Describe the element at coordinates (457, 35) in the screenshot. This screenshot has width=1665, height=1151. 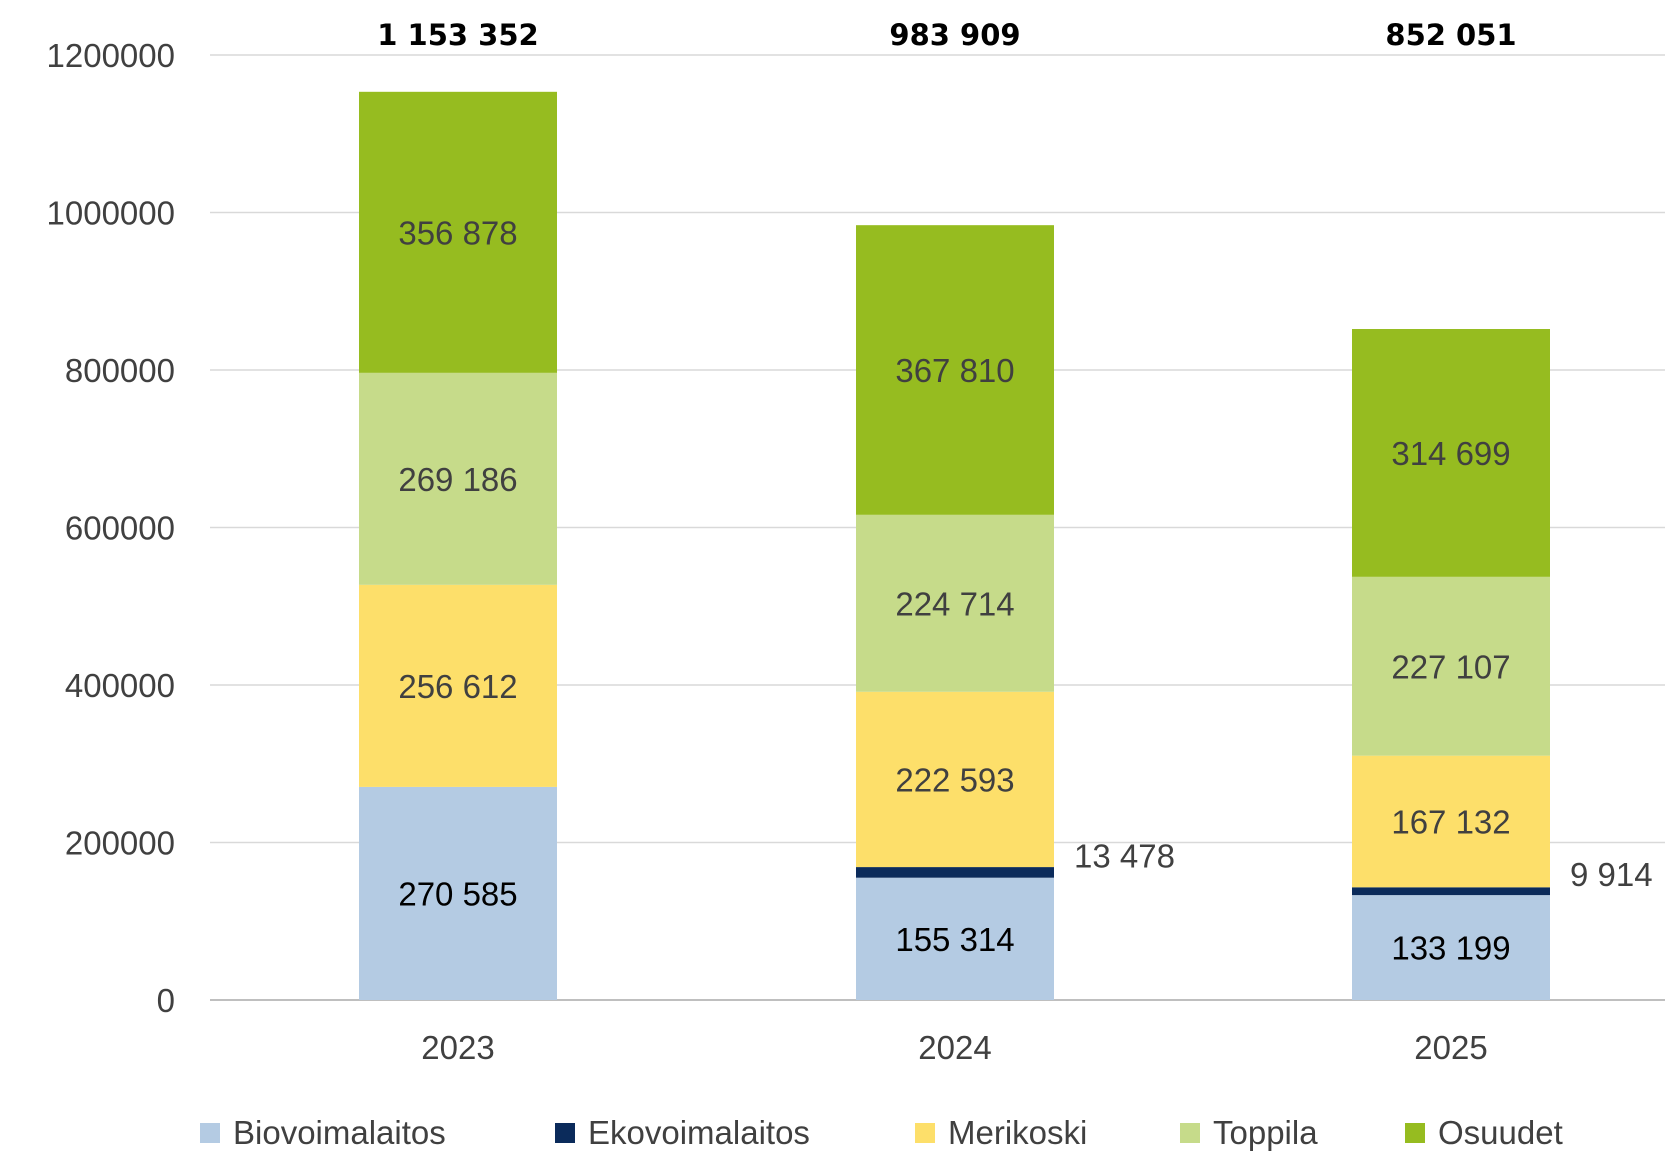
I see `total-label-2023: 1 153 352` at that location.